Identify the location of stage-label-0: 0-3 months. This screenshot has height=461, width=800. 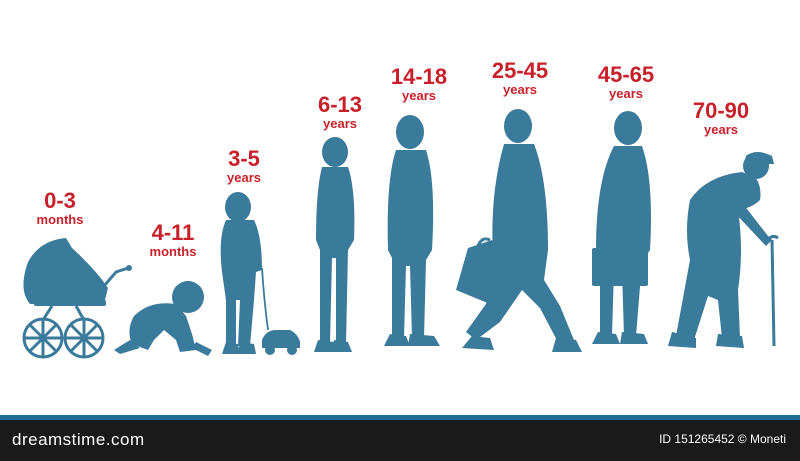
(60, 207).